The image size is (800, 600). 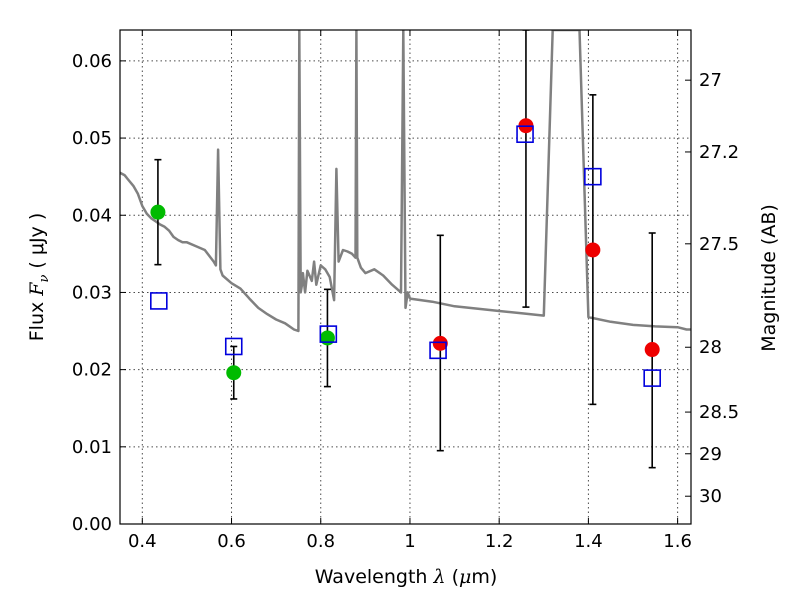 I want to click on y2-tick-label: 27.5, so click(x=719, y=244).